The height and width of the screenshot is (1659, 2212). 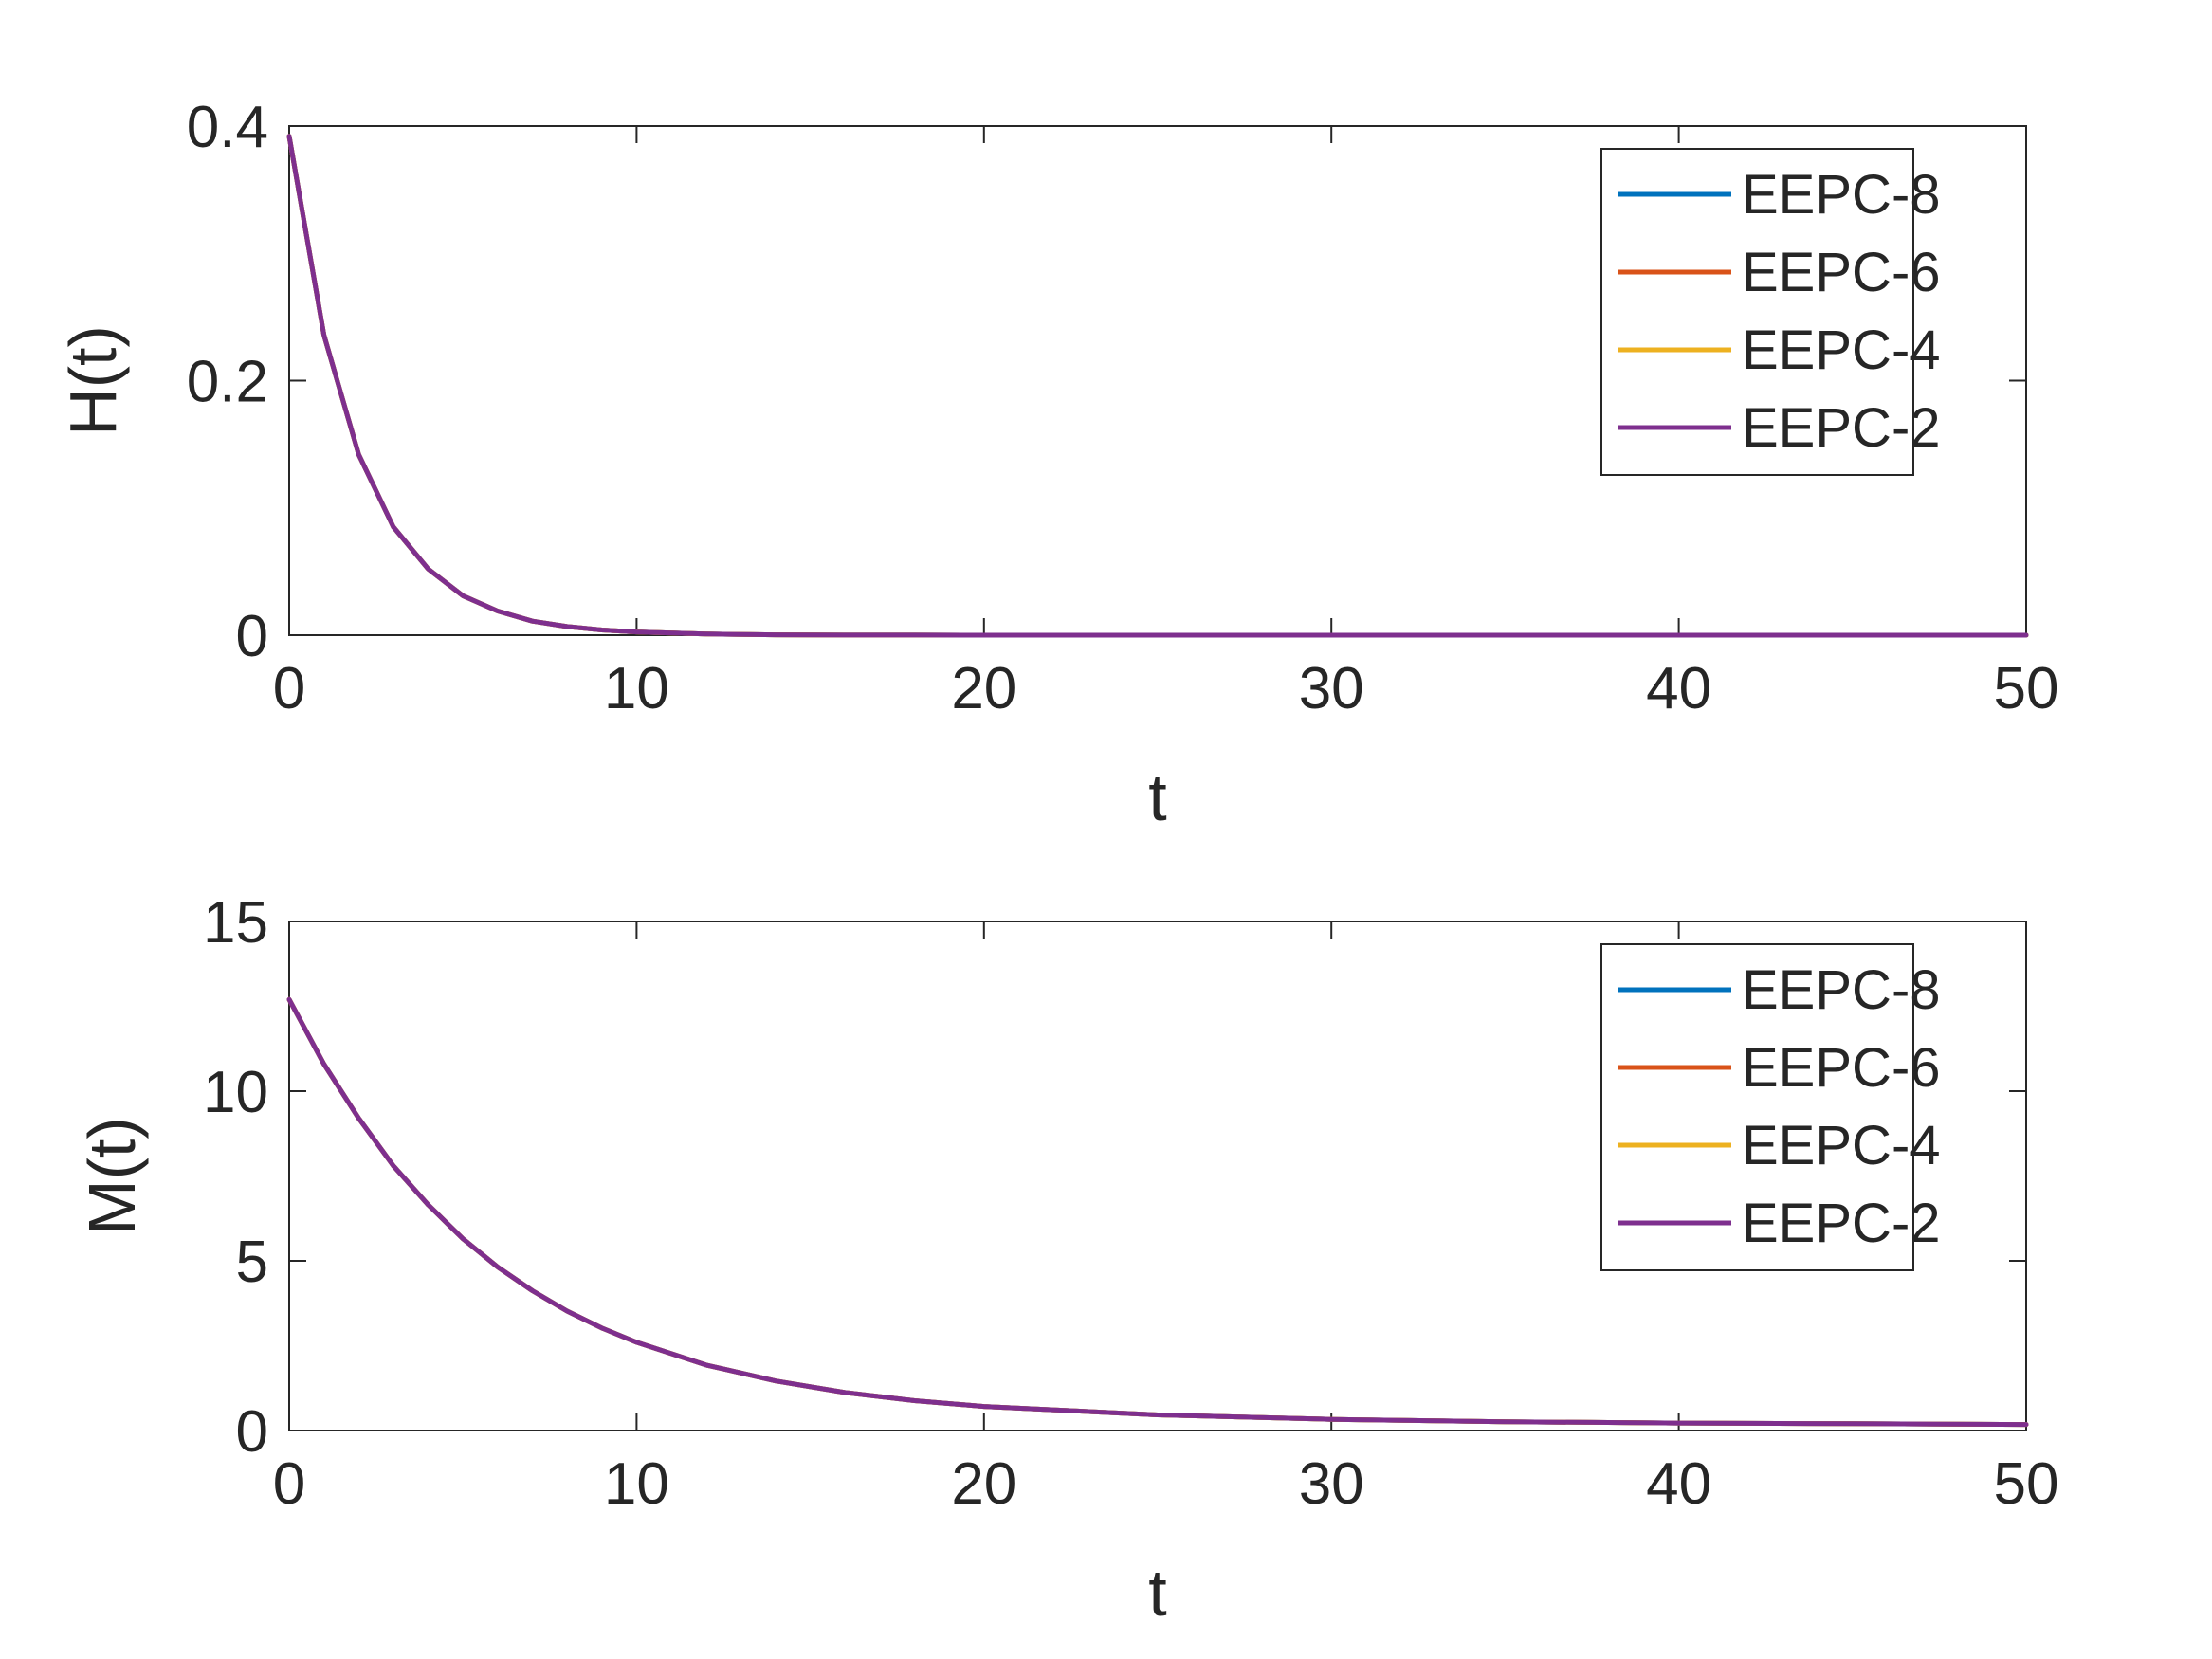 What do you see at coordinates (235, 1092) in the screenshot?
I see `m-y-tick-label: 10` at bounding box center [235, 1092].